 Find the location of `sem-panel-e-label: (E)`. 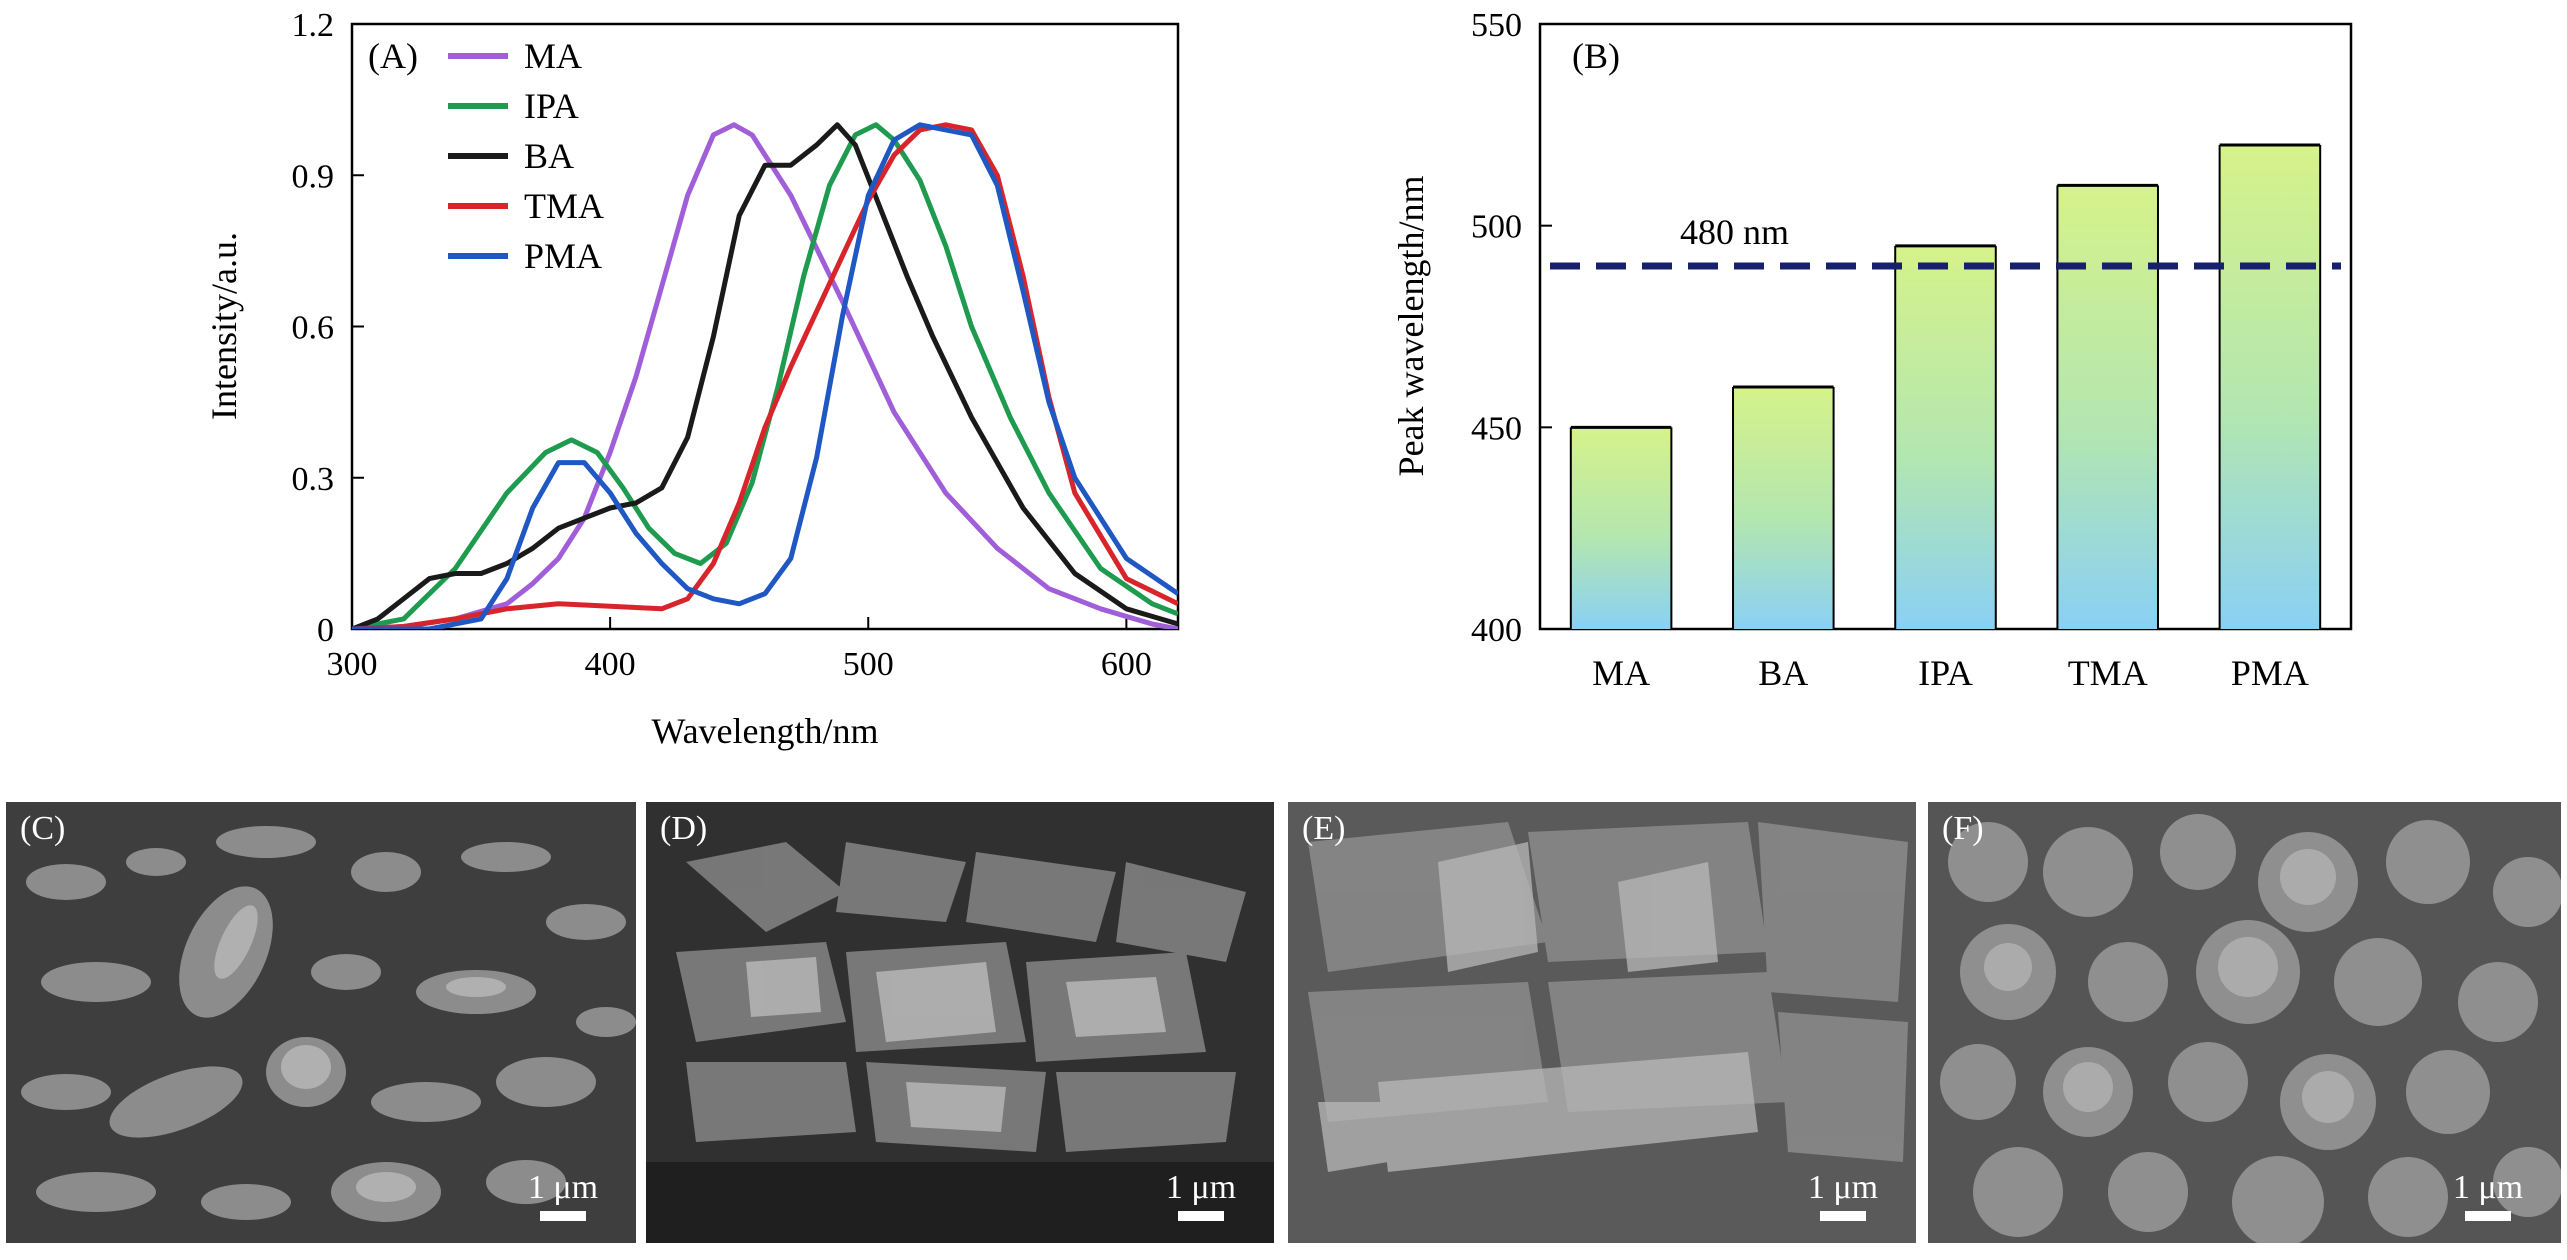

sem-panel-e-label: (E) is located at coordinates (1324, 828).